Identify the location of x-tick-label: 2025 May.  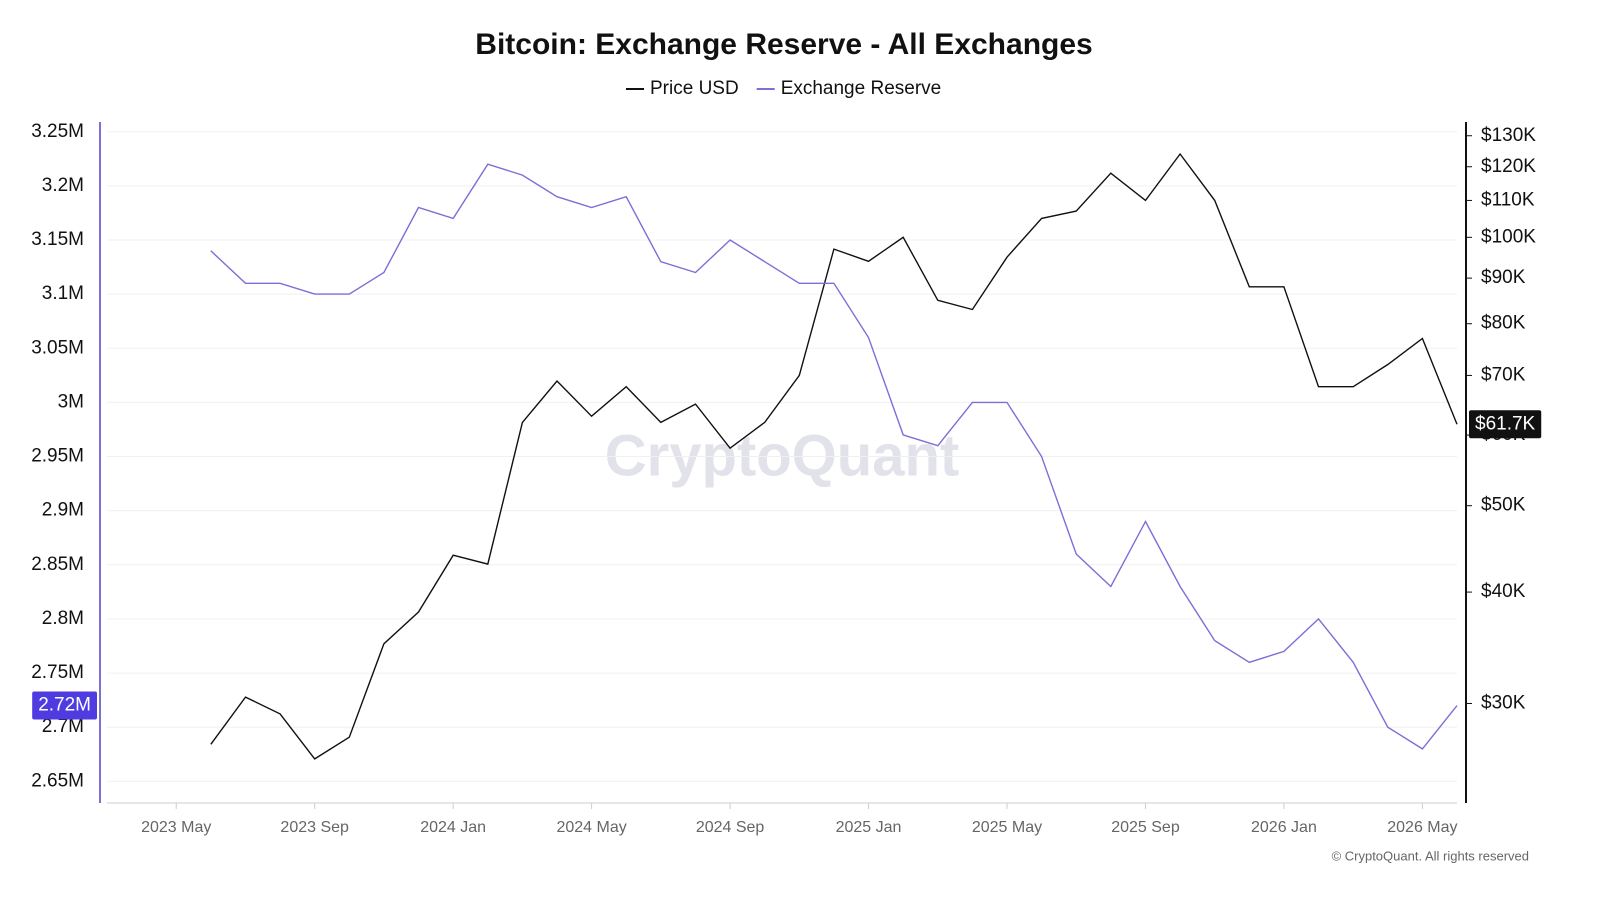
(1007, 827).